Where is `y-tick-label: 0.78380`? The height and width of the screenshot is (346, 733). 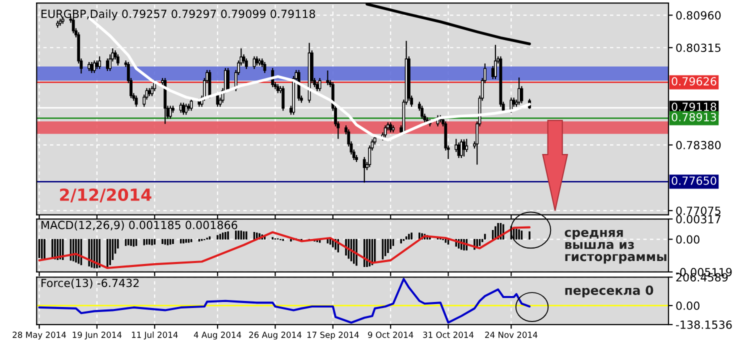 y-tick-label: 0.78380 is located at coordinates (698, 145).